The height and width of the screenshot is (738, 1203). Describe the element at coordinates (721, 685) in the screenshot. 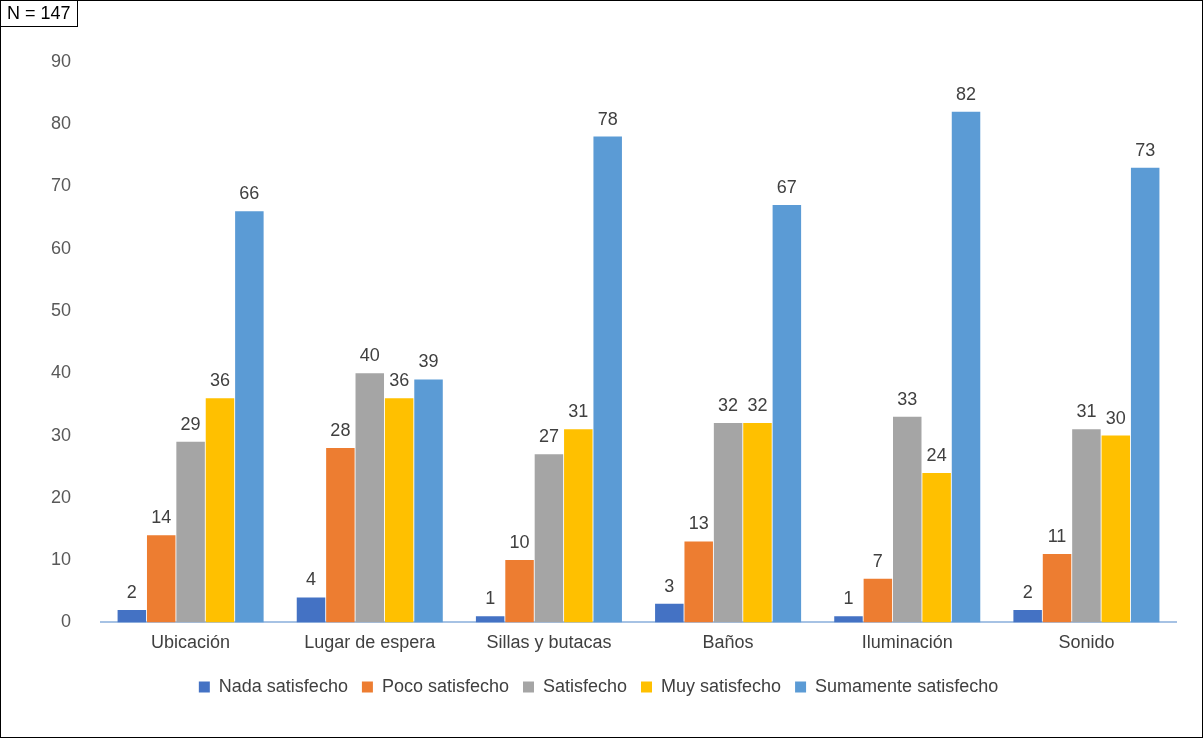

I see `legend-label: Muy satisfecho` at that location.